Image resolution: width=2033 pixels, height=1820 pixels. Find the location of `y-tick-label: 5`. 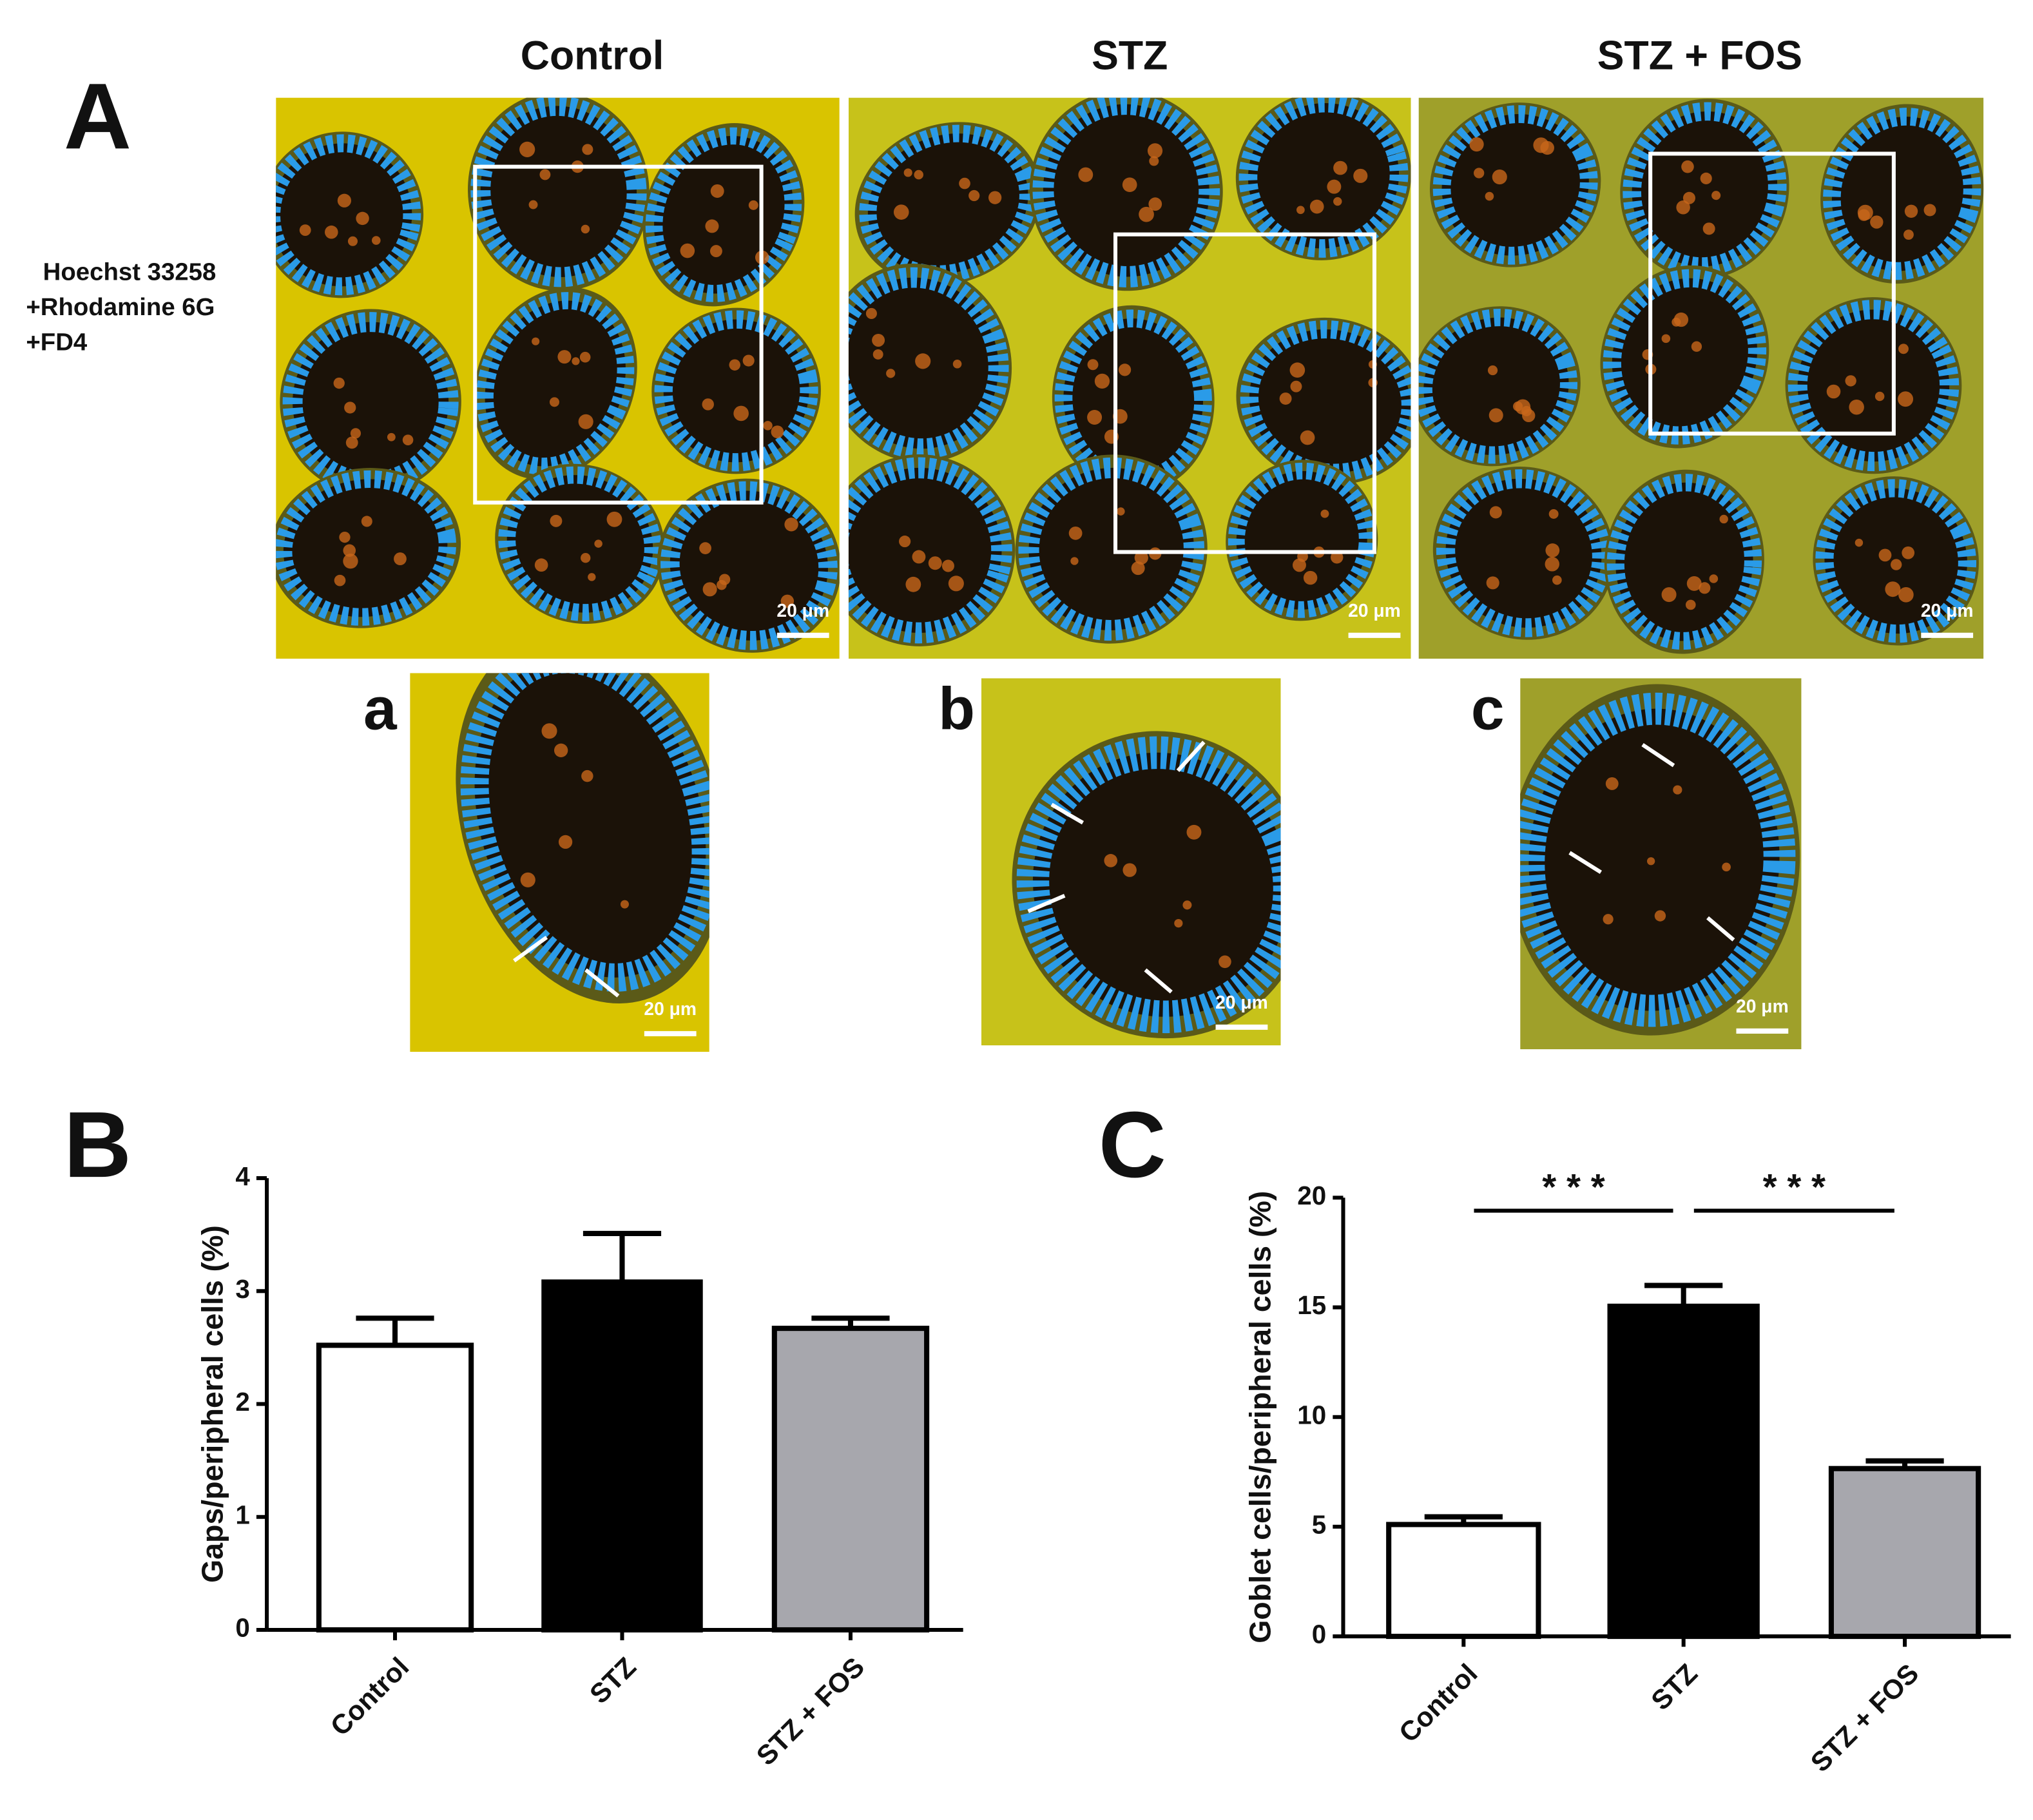

y-tick-label: 5 is located at coordinates (1319, 1525).